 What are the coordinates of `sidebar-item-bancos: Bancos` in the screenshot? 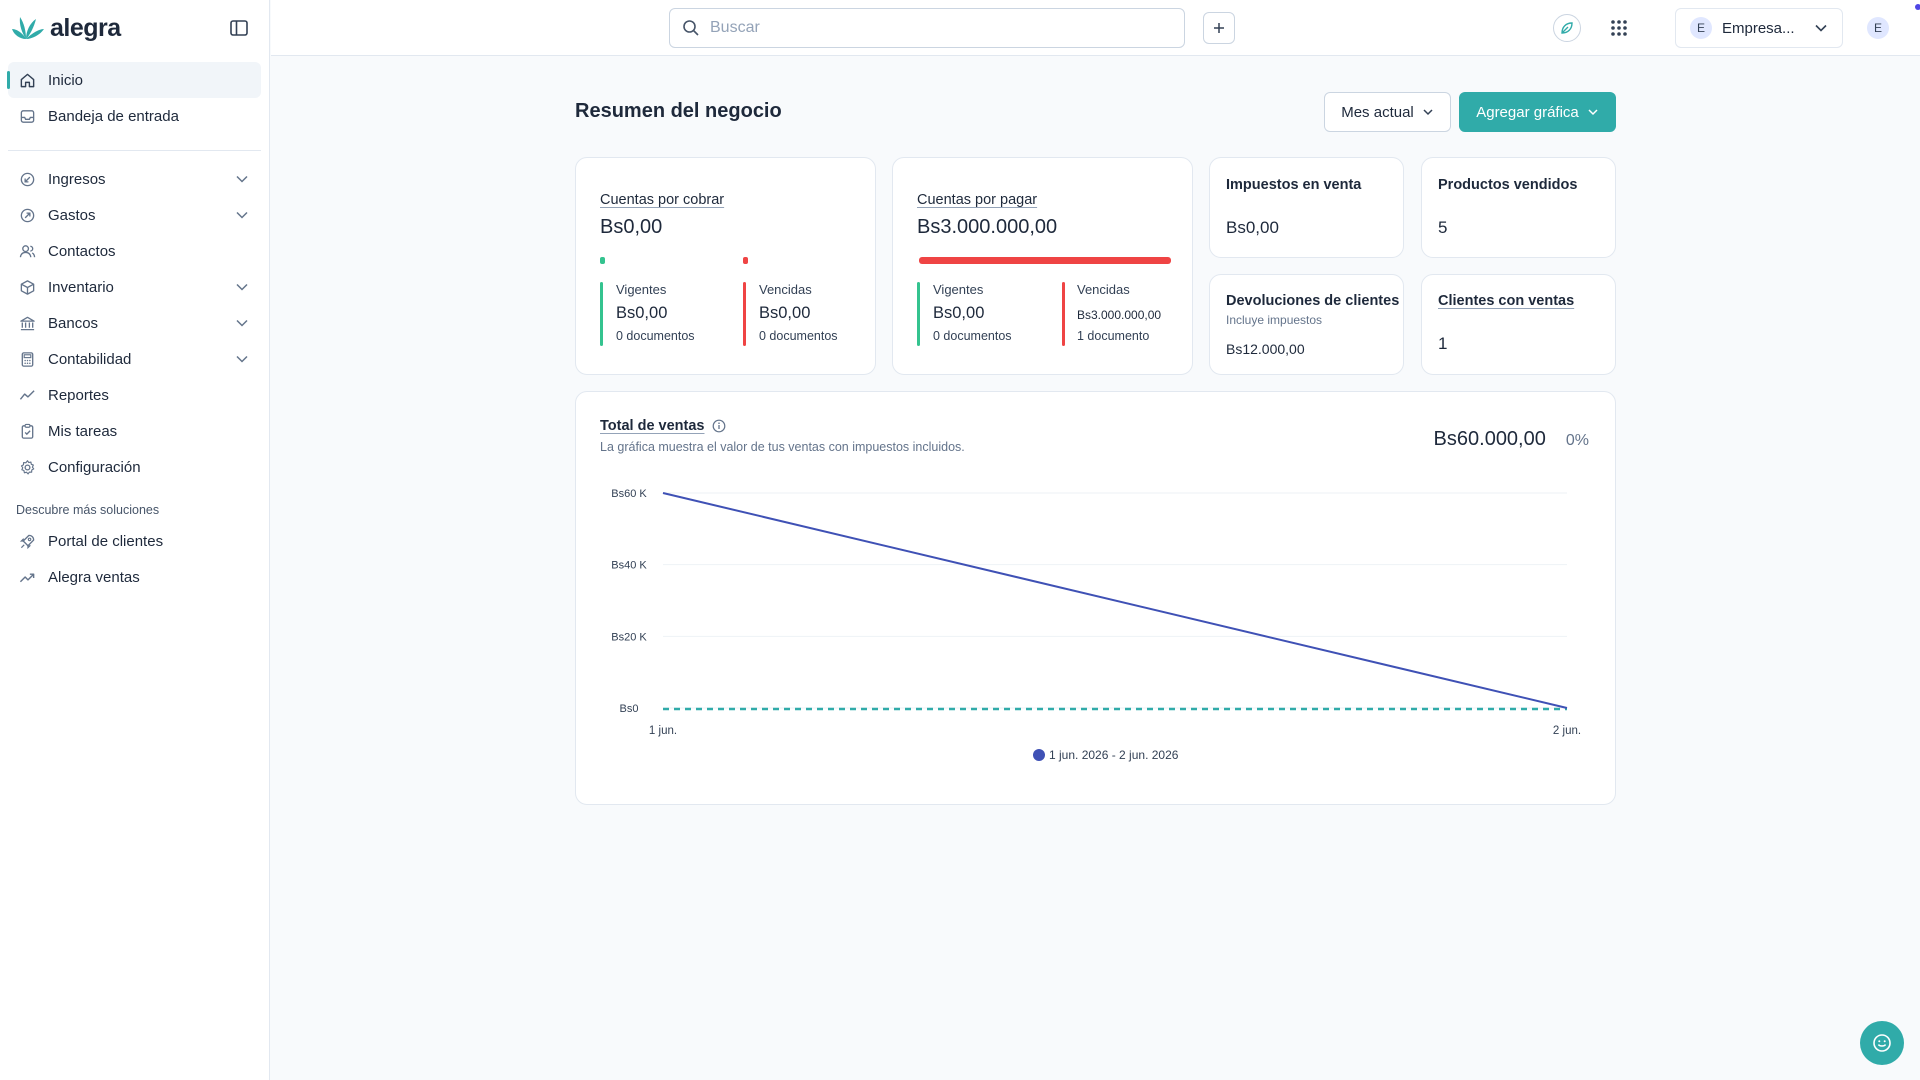 It's located at (134, 323).